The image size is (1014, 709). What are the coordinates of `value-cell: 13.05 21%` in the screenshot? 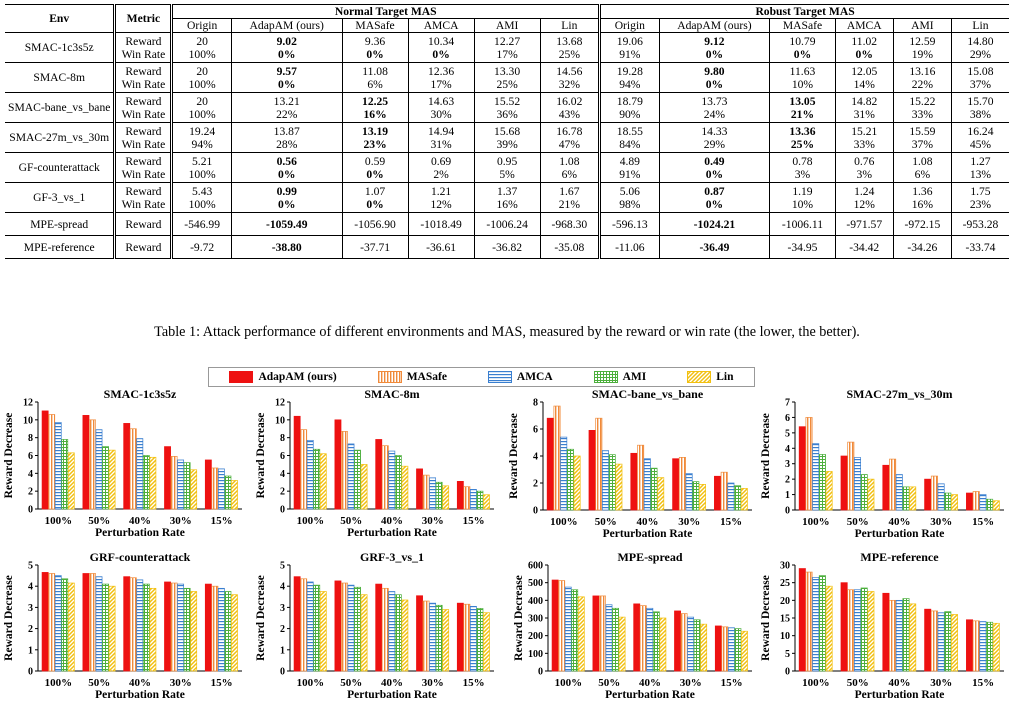 It's located at (802, 107).